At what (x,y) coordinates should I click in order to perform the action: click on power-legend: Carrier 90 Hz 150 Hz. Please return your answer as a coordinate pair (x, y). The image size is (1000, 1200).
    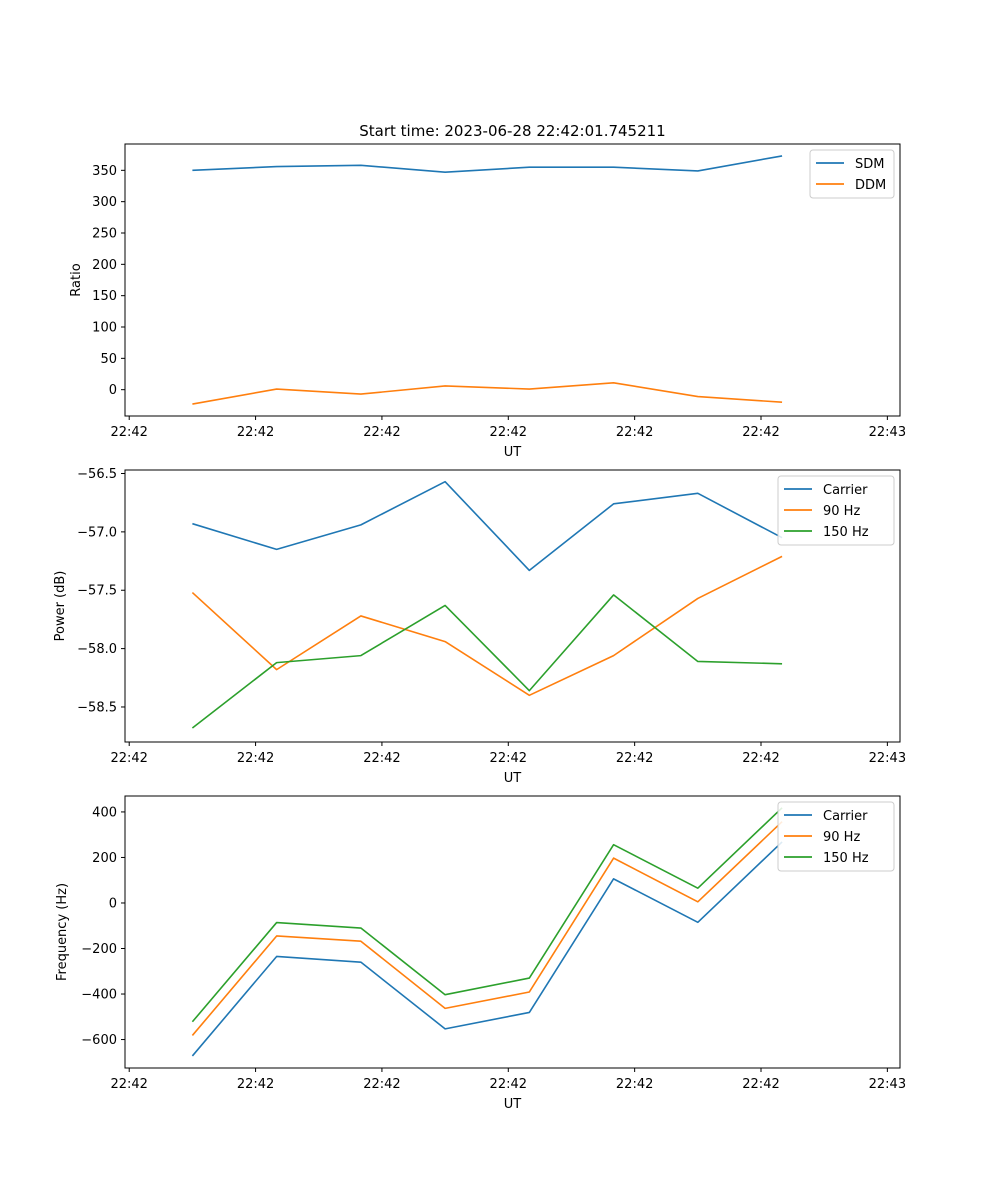
    Looking at the image, I should click on (836, 510).